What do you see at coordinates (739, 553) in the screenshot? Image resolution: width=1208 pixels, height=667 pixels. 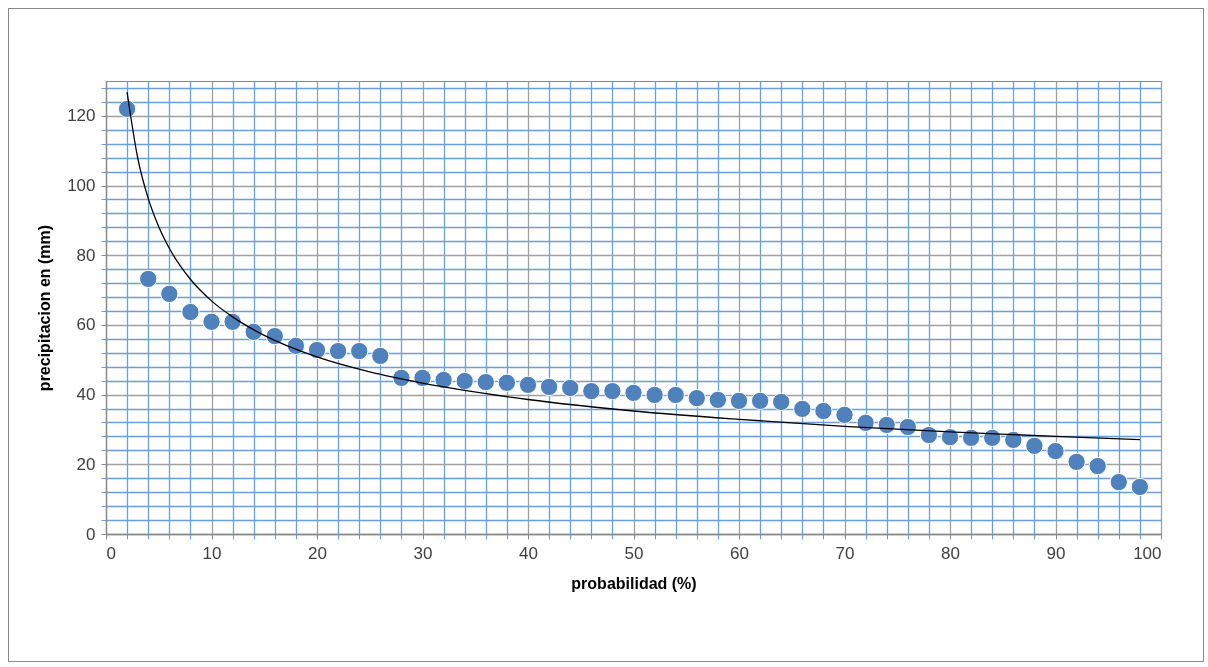 I see `x-tick-label: 60` at bounding box center [739, 553].